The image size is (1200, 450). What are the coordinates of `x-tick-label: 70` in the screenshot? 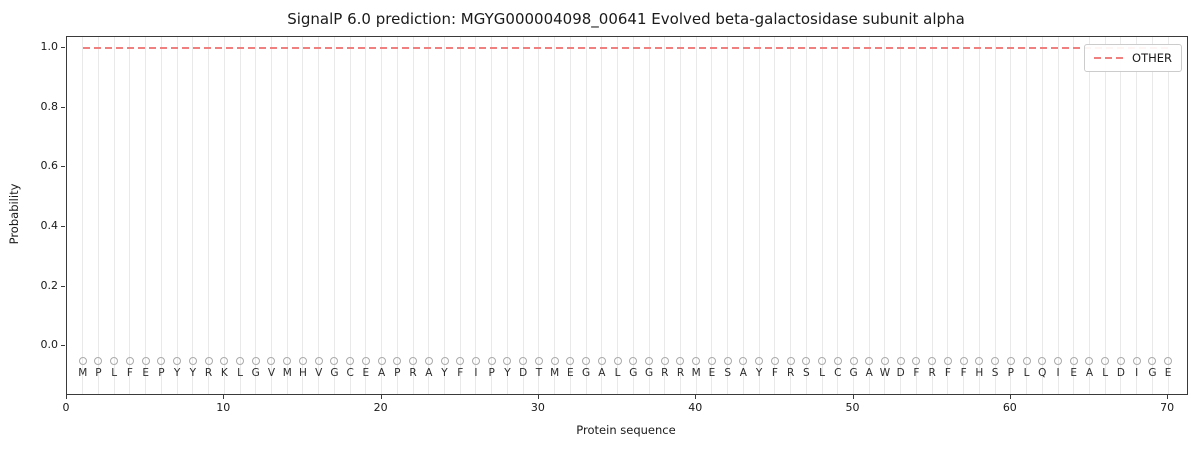 It's located at (1167, 407).